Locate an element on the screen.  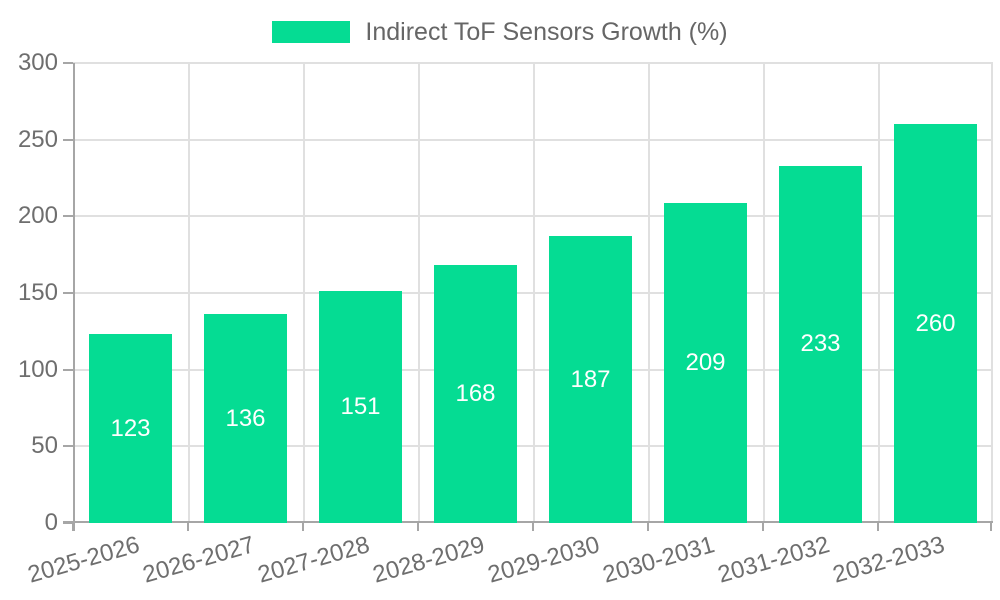
x-tick-label: 2027-2028 is located at coordinates (313, 560).